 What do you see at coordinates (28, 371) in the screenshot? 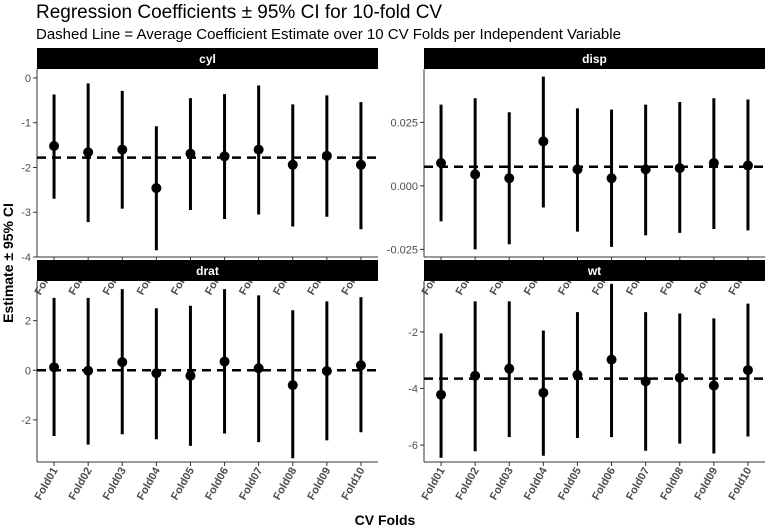
I see `y-tick-label-drat: 0` at bounding box center [28, 371].